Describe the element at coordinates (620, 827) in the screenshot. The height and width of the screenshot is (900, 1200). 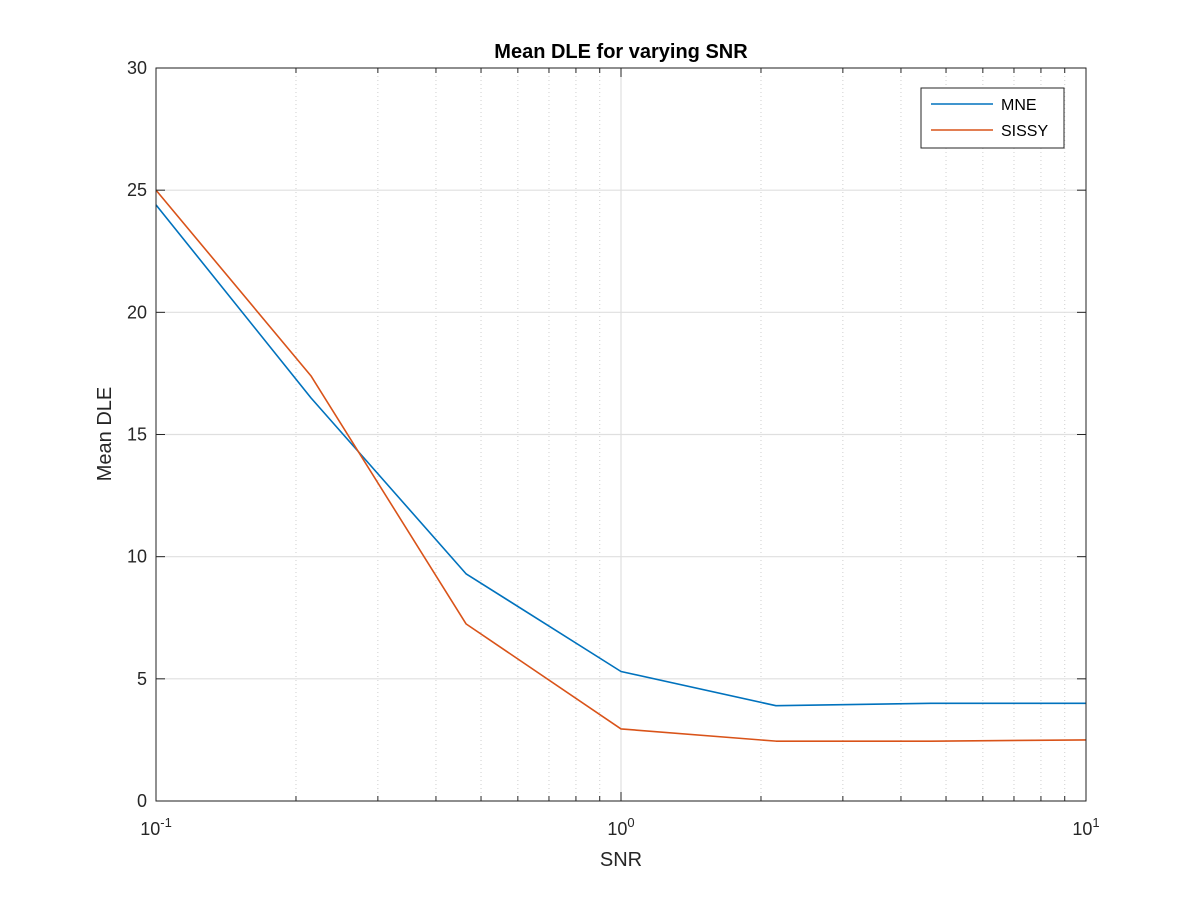
I see `x-tick-label: 10⁰` at that location.